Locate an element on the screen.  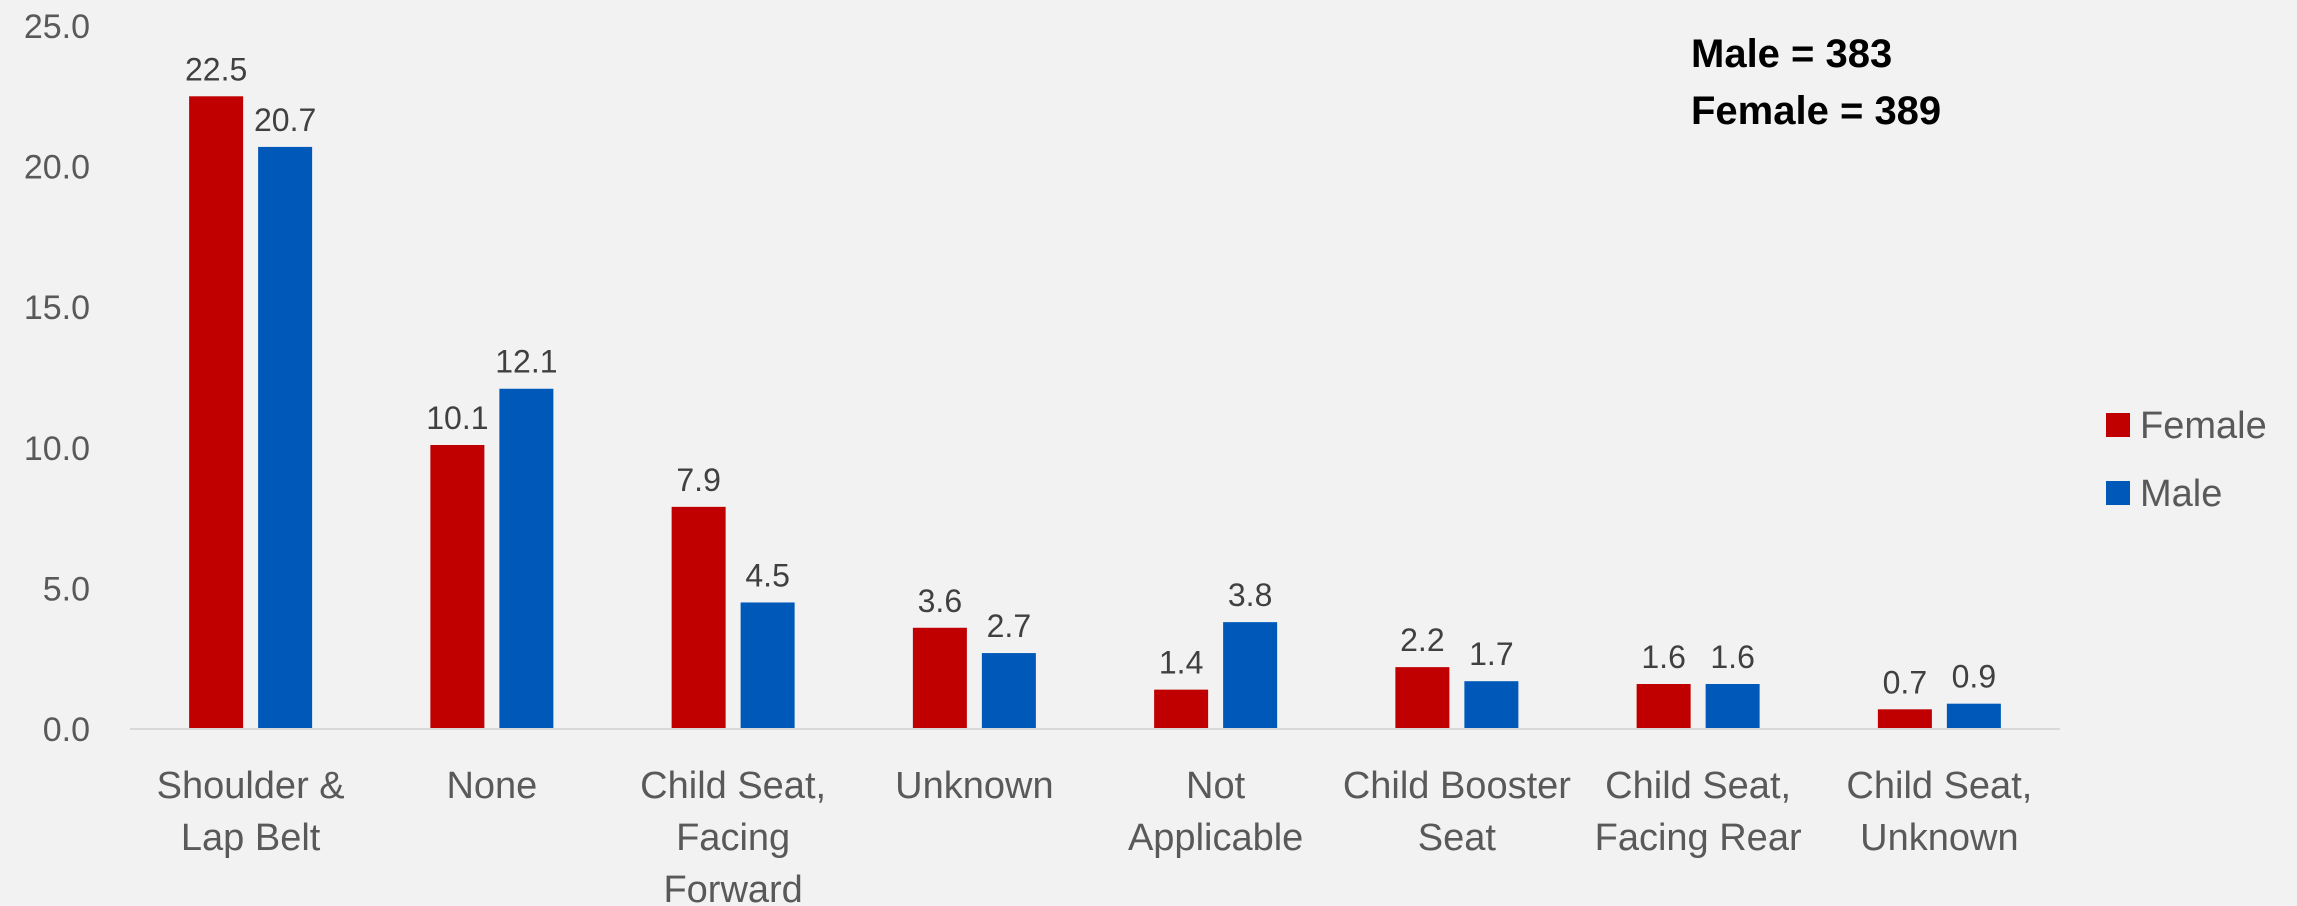
x-category-label: Facing Rear is located at coordinates (1698, 838).